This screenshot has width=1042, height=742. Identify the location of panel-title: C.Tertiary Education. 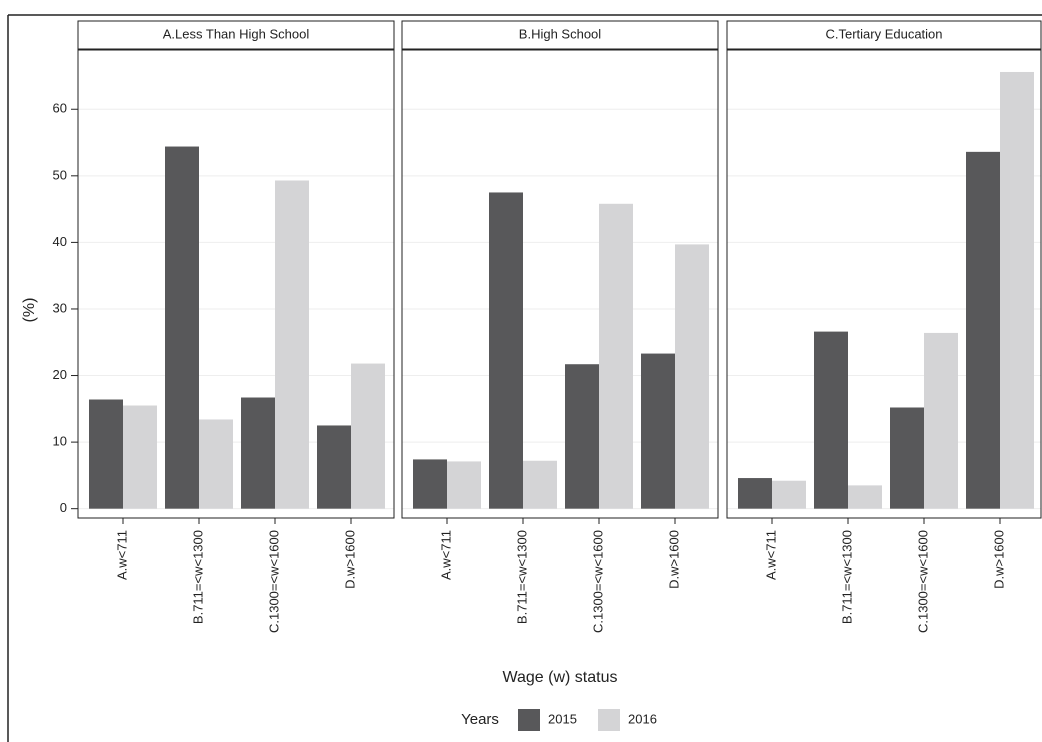
(883, 33).